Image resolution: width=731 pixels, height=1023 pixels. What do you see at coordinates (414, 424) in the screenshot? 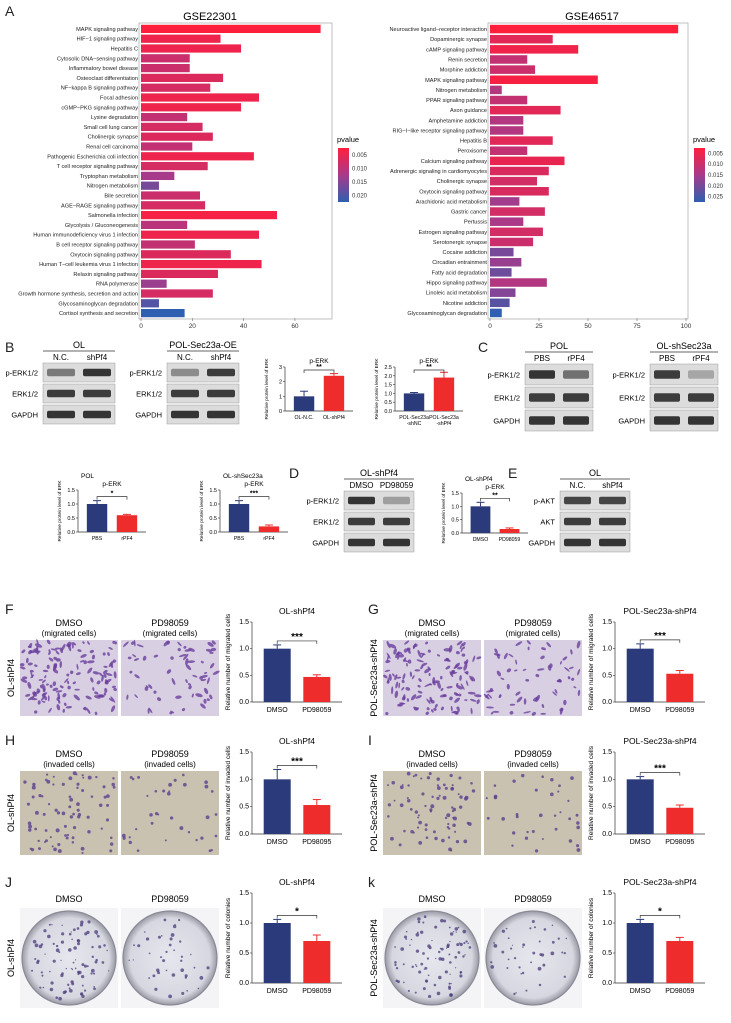
I see `x-category-label: -shNC` at bounding box center [414, 424].